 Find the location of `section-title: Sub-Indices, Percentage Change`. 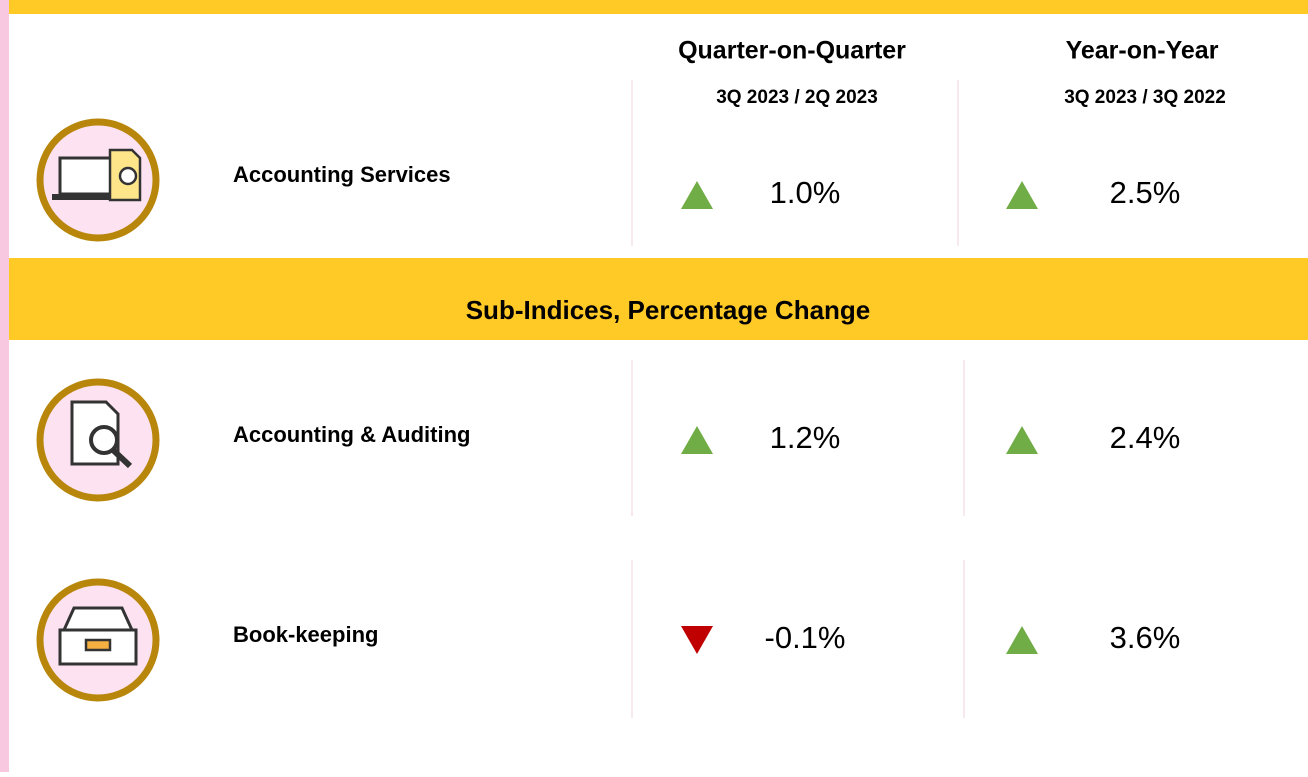

section-title: Sub-Indices, Percentage Change is located at coordinates (668, 310).